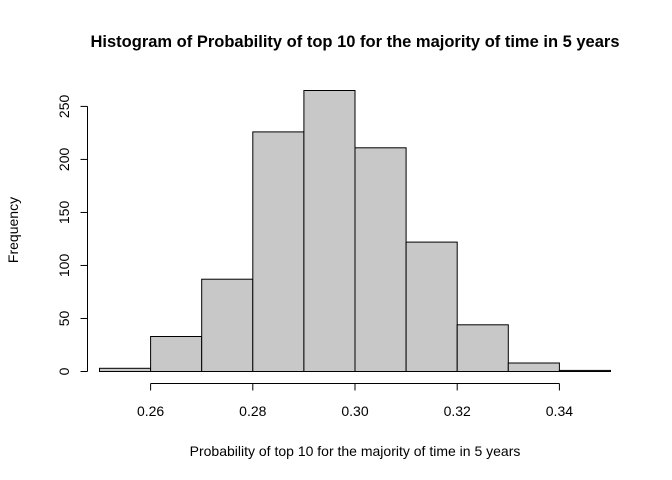 The image size is (672, 480). What do you see at coordinates (354, 411) in the screenshot?
I see `x-tick-label: 0.30` at bounding box center [354, 411].